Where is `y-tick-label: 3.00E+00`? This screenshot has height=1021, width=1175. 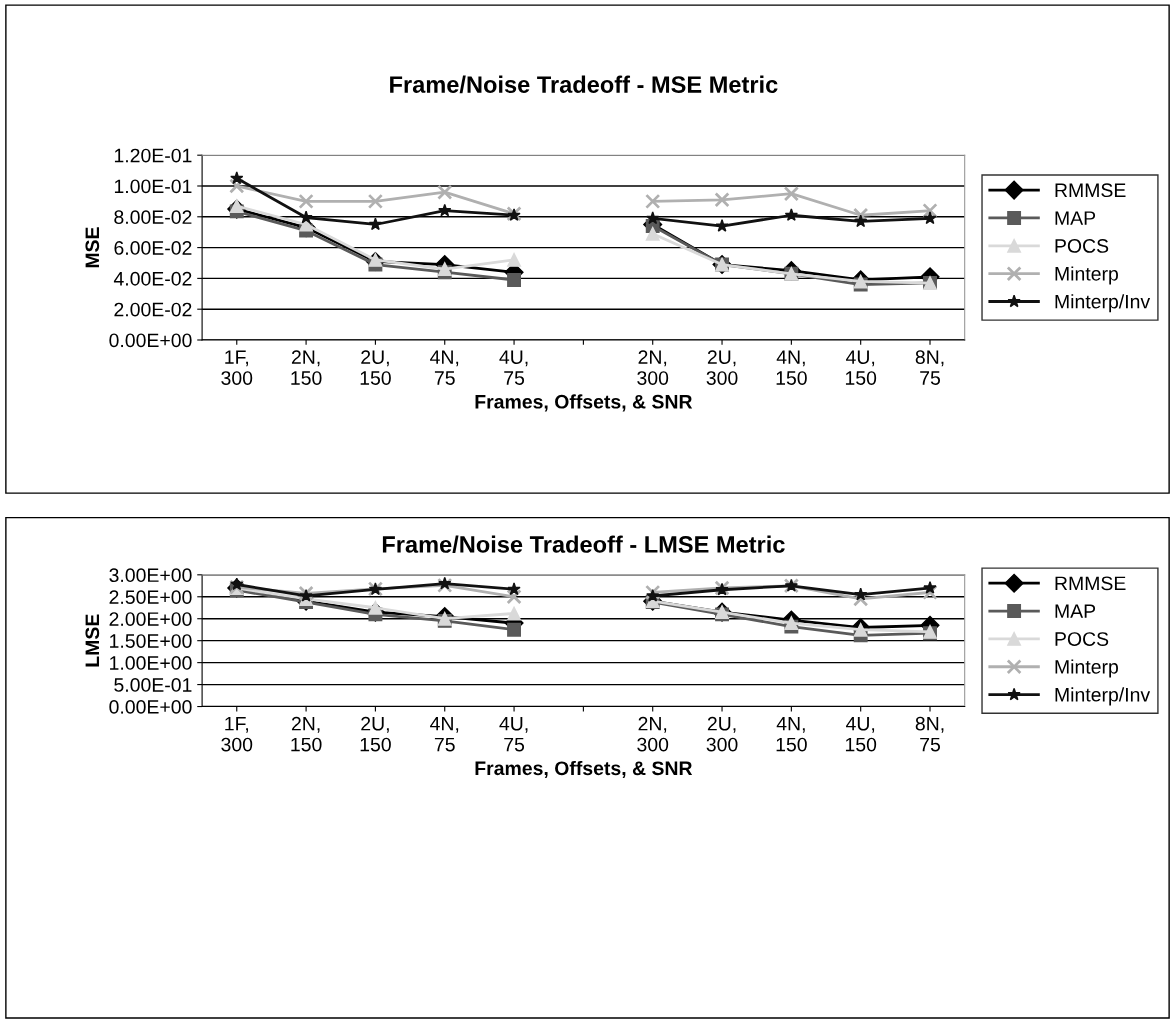 y-tick-label: 3.00E+00 is located at coordinates (150, 575).